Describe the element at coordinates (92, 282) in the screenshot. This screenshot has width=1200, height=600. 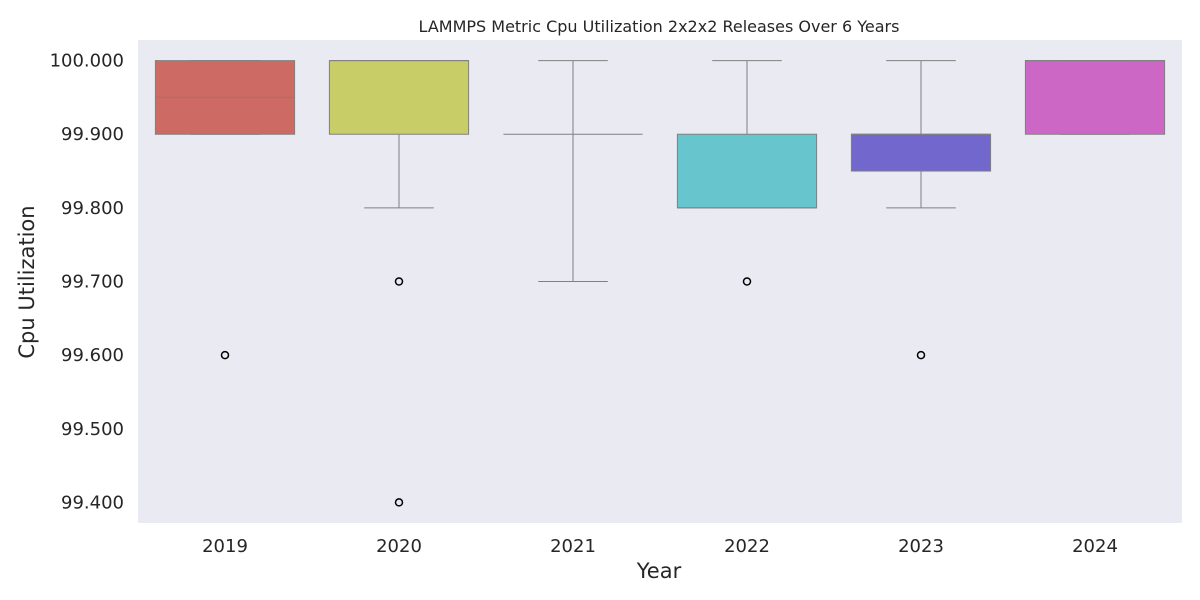
I see `y-tick-label: 99.700` at that location.